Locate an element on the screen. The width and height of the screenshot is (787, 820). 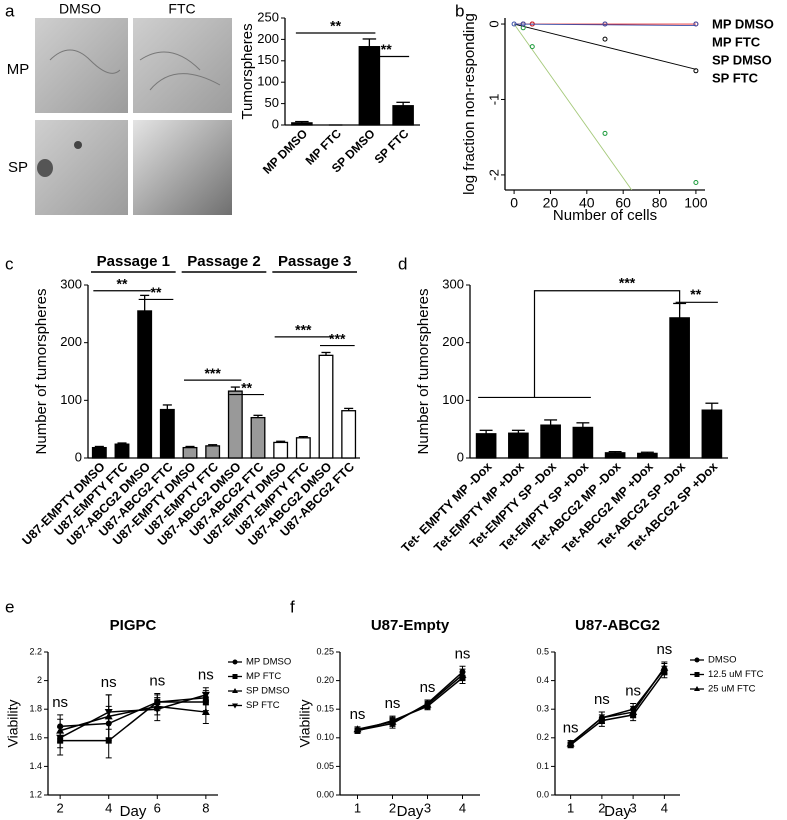
x-tick-label: 3 is located at coordinates (633, 807).